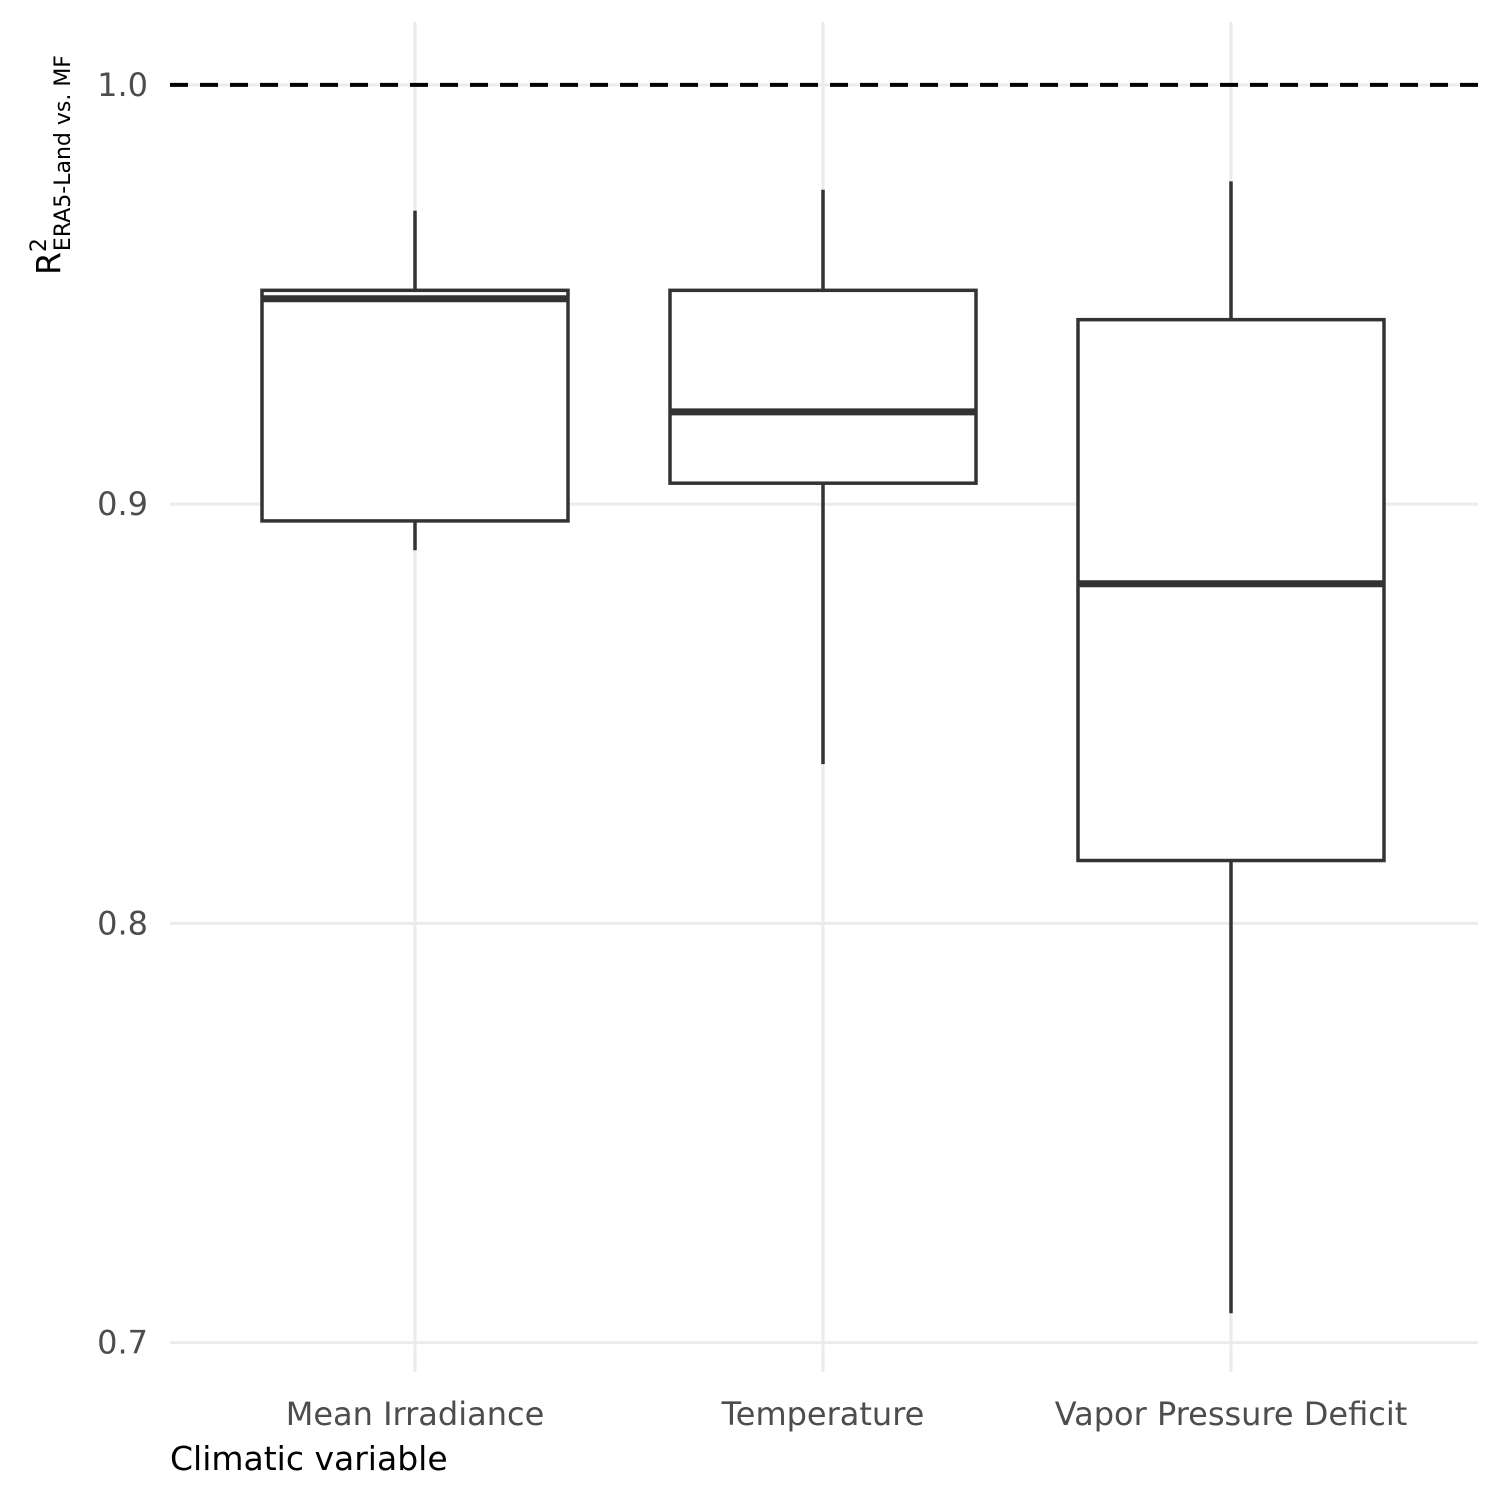 The width and height of the screenshot is (1500, 1500). Describe the element at coordinates (309, 1458) in the screenshot. I see `x-axis-title: Climatic variable` at that location.